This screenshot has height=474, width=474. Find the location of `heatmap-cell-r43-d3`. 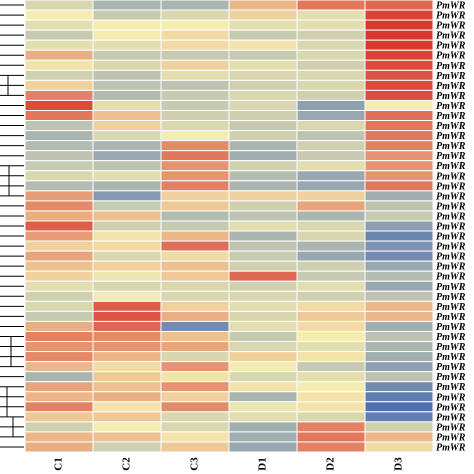

heatmap-cell-r43-d3 is located at coordinates (399, 427).